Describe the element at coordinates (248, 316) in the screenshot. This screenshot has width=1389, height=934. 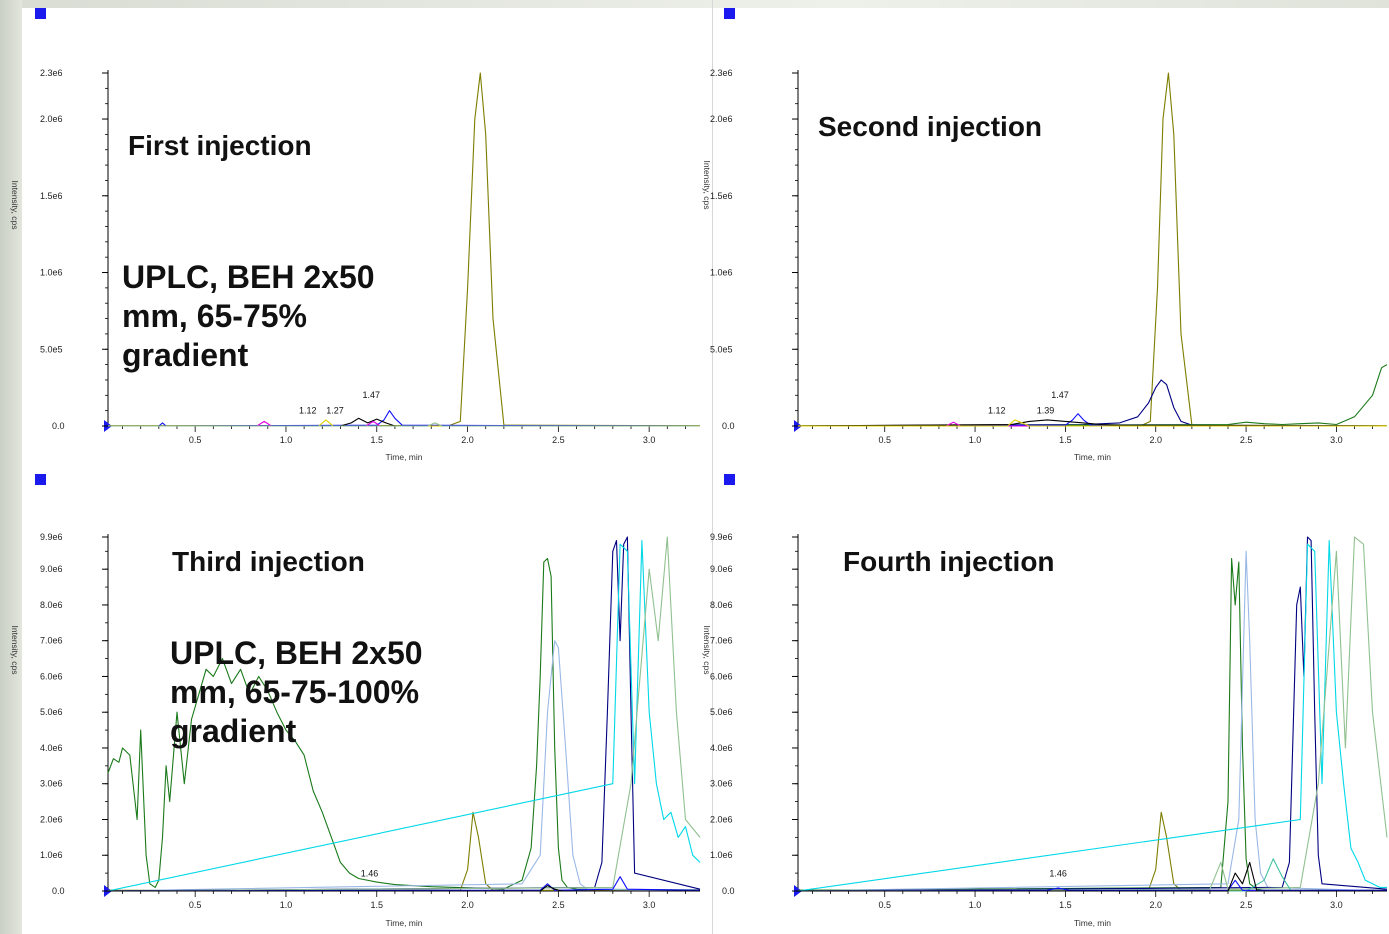
I see `panel-1-description: UPLC, BEH 2x50 mm, 65-75% gradient` at that location.